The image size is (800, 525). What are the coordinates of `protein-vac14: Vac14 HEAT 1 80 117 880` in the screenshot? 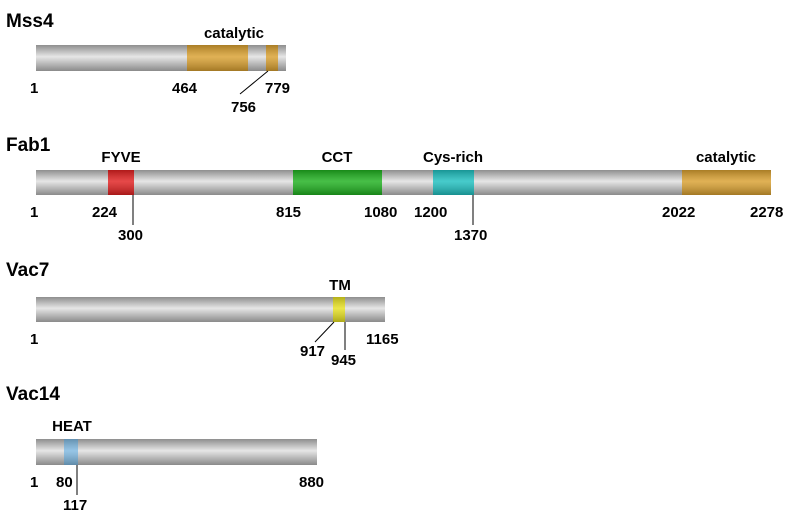 It's located at (165, 449).